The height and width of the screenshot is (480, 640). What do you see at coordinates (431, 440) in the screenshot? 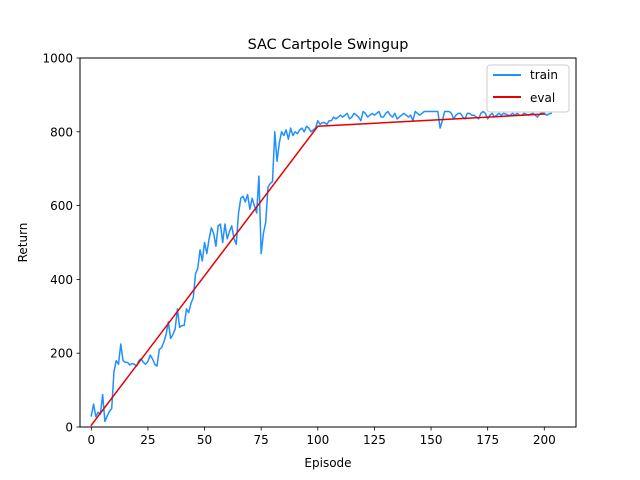
I see `x-tick-label: 150` at bounding box center [431, 440].